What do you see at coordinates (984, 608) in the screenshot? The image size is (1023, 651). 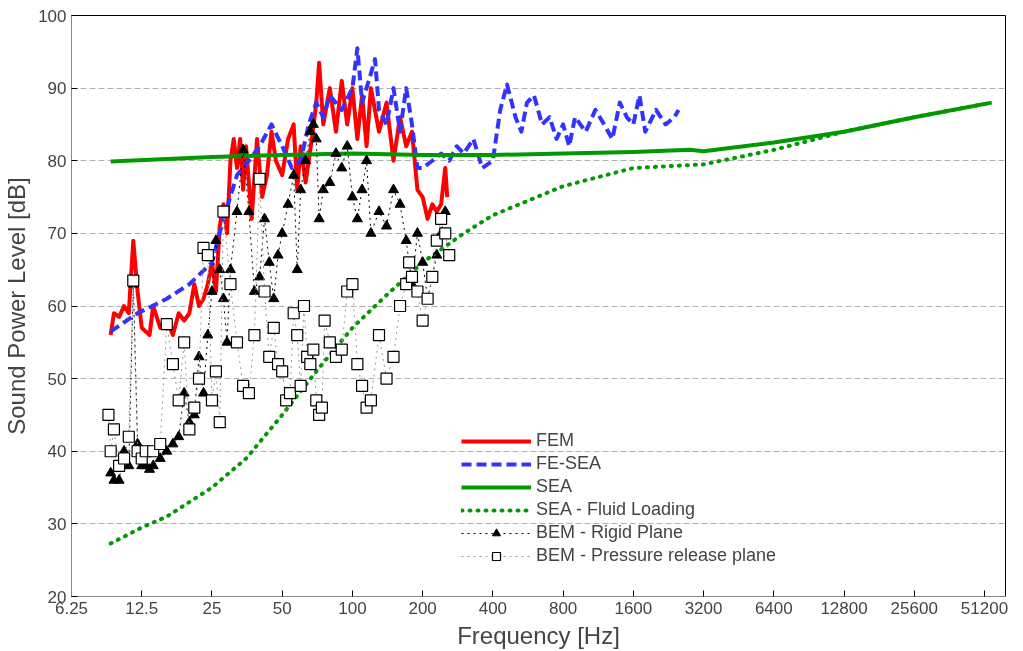 I see `x-tick-label: 51200` at bounding box center [984, 608].